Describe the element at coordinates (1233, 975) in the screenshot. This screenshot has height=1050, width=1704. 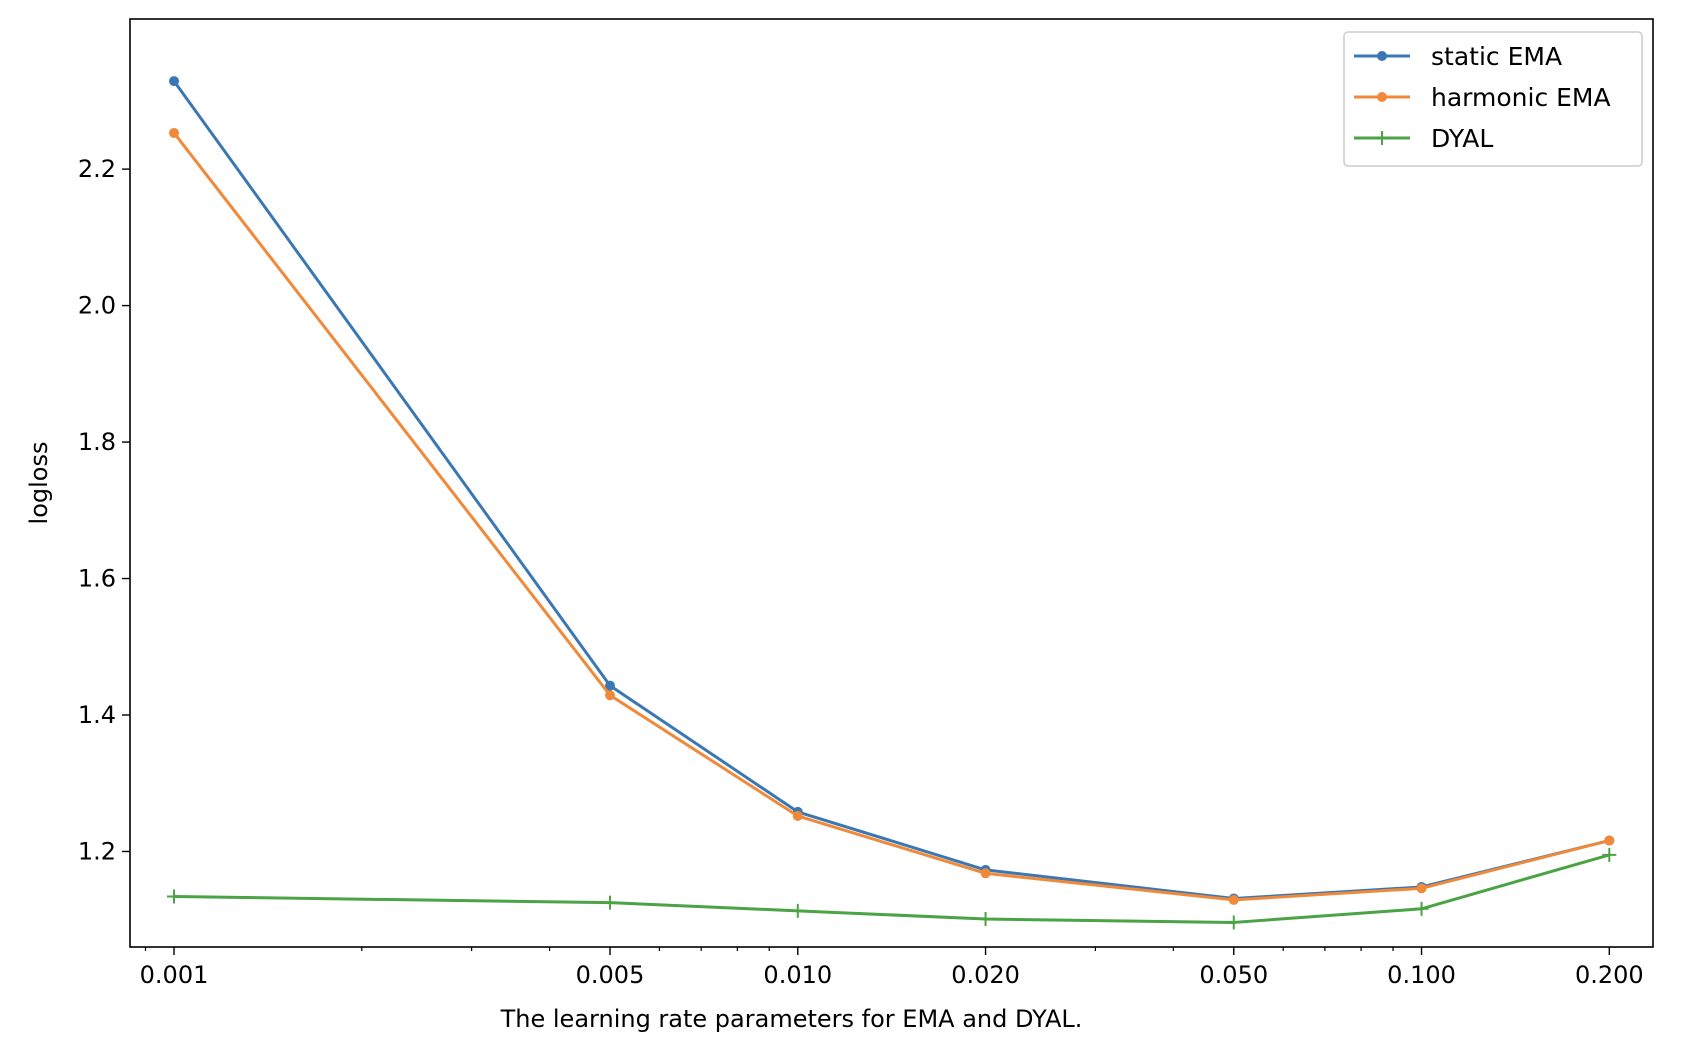
I see `x-tick-label: 0.050` at that location.